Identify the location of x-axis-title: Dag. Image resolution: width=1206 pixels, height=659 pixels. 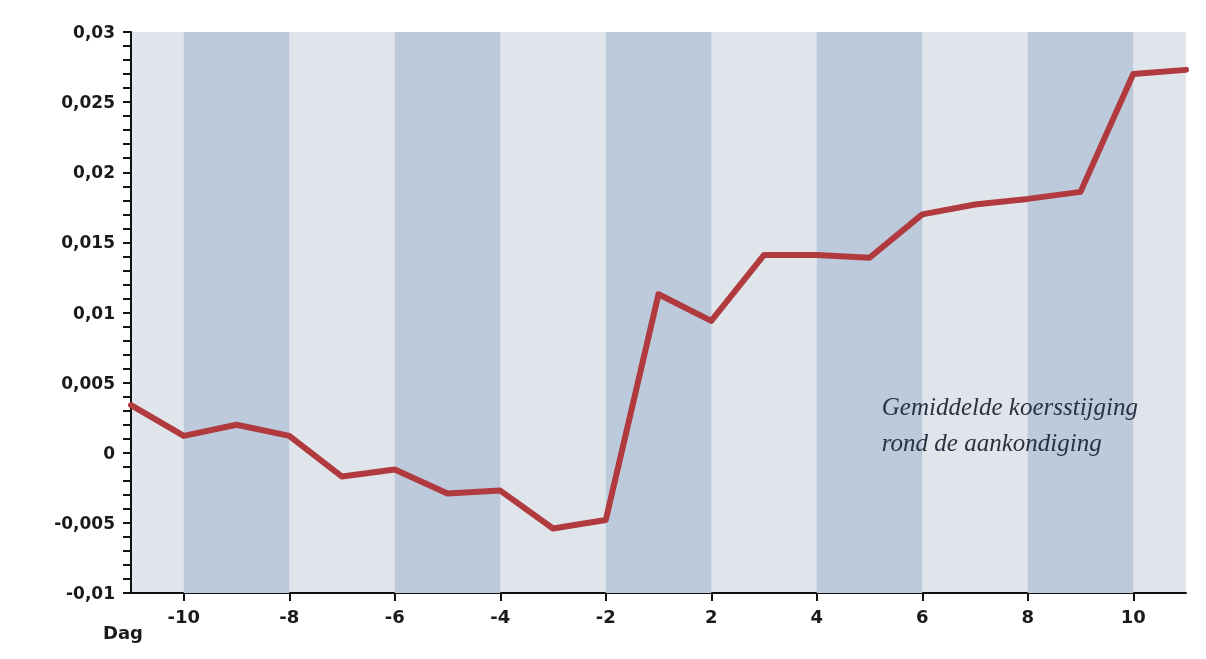
(123, 632).